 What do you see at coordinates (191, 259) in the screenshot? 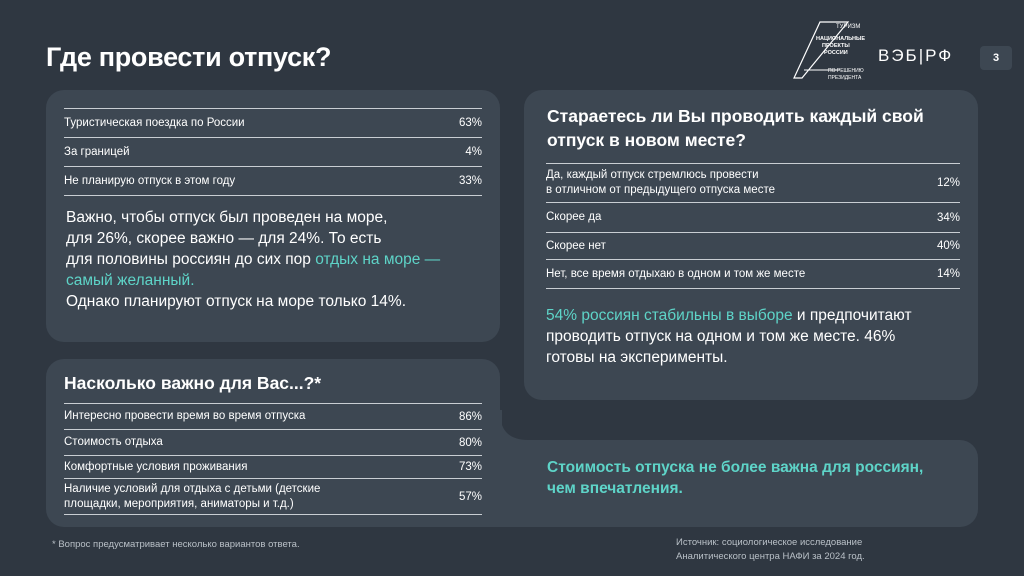
I see `sea-text-plain: для половины россиян до сих пор` at bounding box center [191, 259].